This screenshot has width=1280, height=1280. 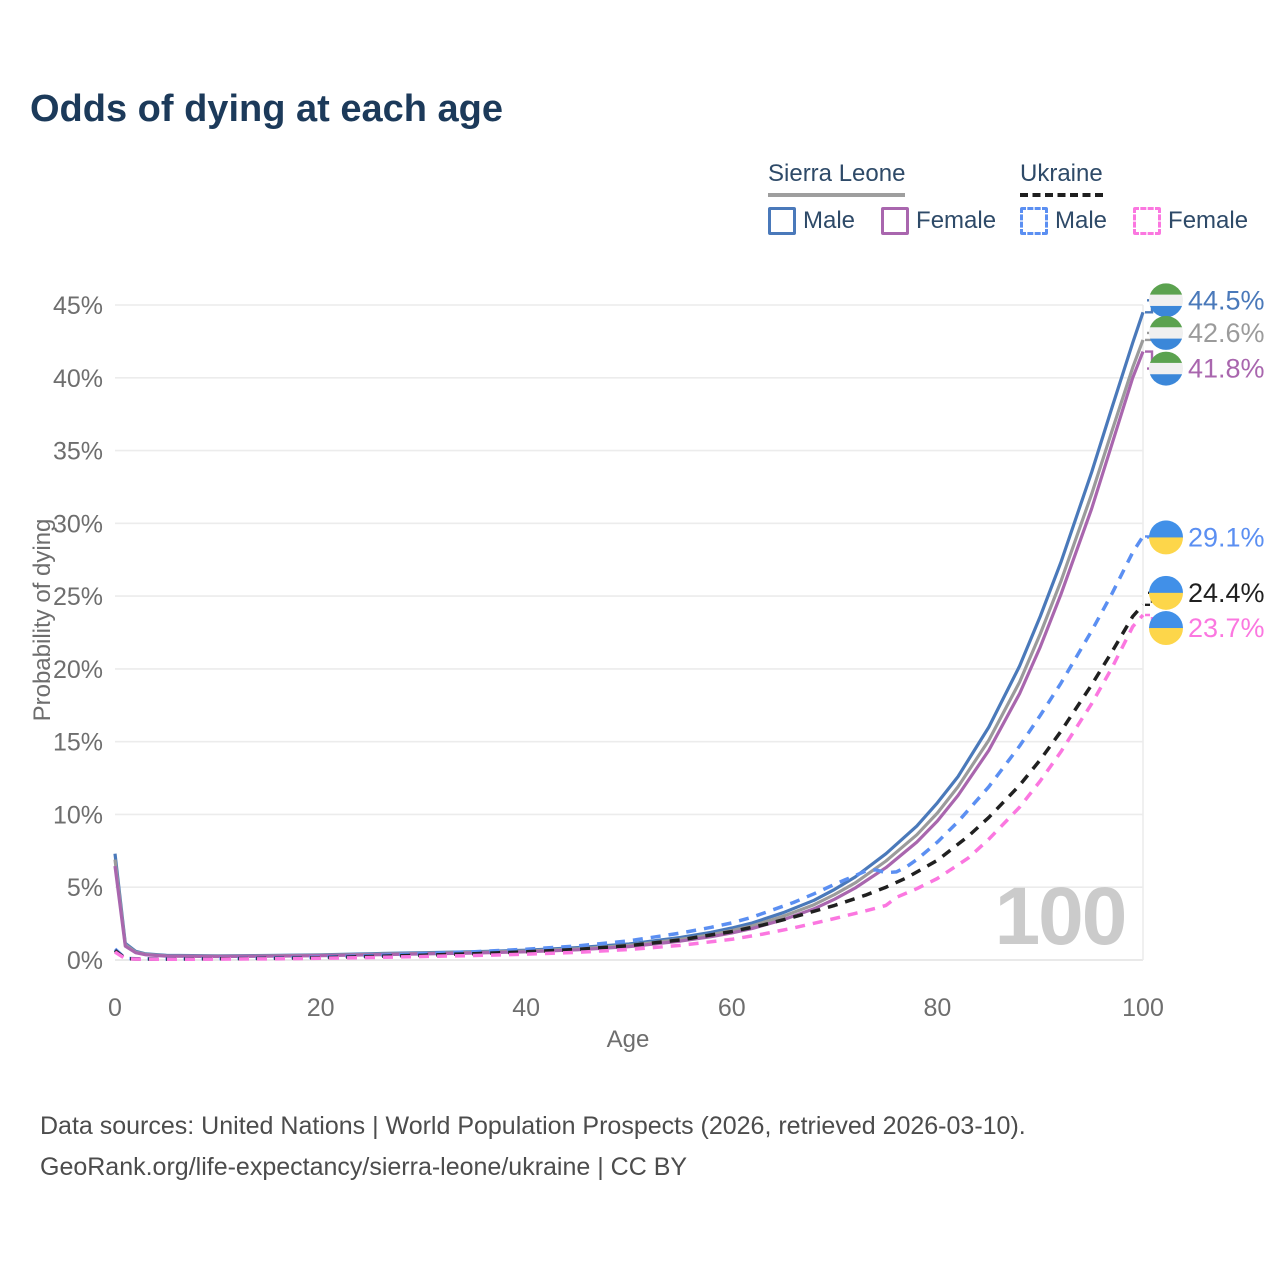 What do you see at coordinates (1061, 195) in the screenshot?
I see `dashed-line-style-icon` at bounding box center [1061, 195].